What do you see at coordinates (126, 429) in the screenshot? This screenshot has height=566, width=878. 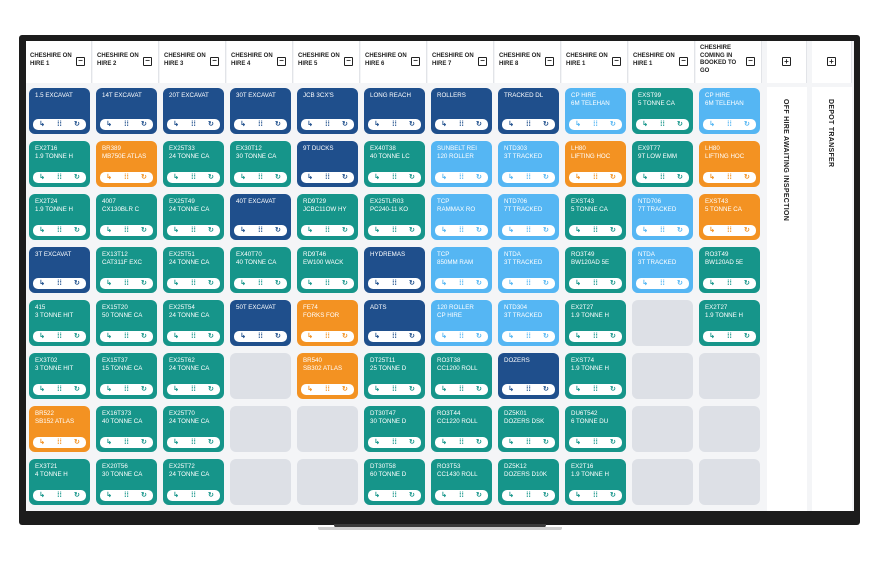 I see `equipment-card: EX16T373 40 TONNE CA ↳ ⁞⁞ ↻` at bounding box center [126, 429].